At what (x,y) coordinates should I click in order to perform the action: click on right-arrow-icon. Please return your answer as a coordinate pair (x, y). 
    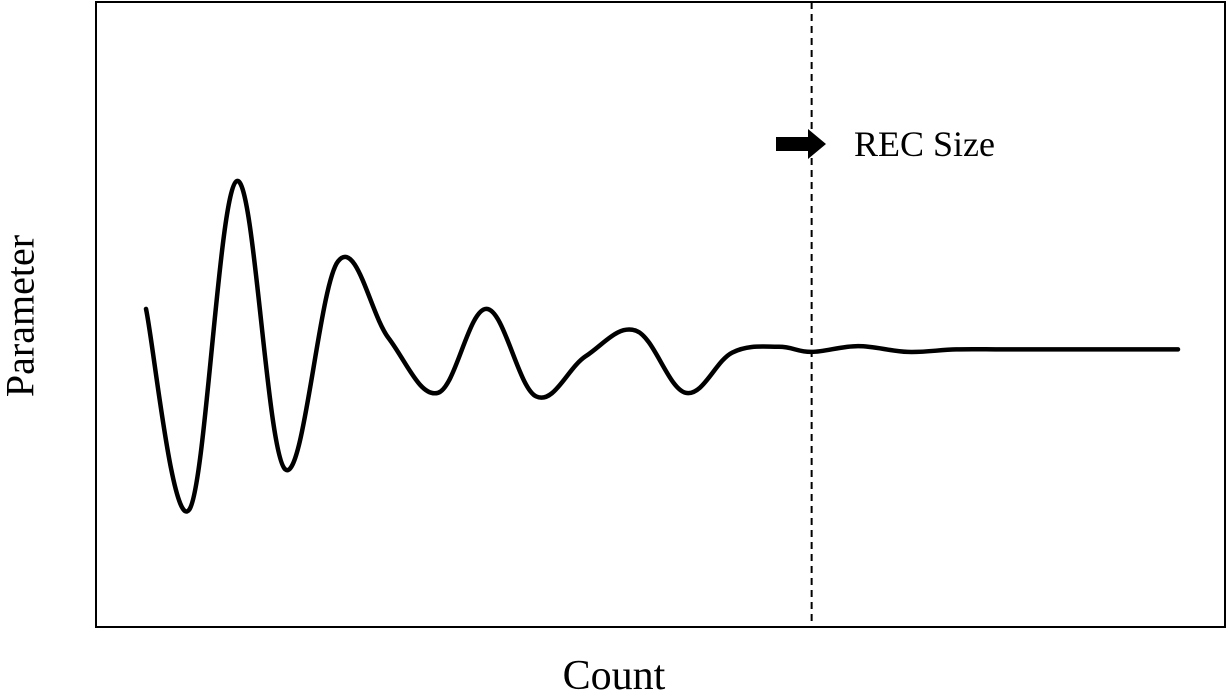
    Looking at the image, I should click on (801, 144).